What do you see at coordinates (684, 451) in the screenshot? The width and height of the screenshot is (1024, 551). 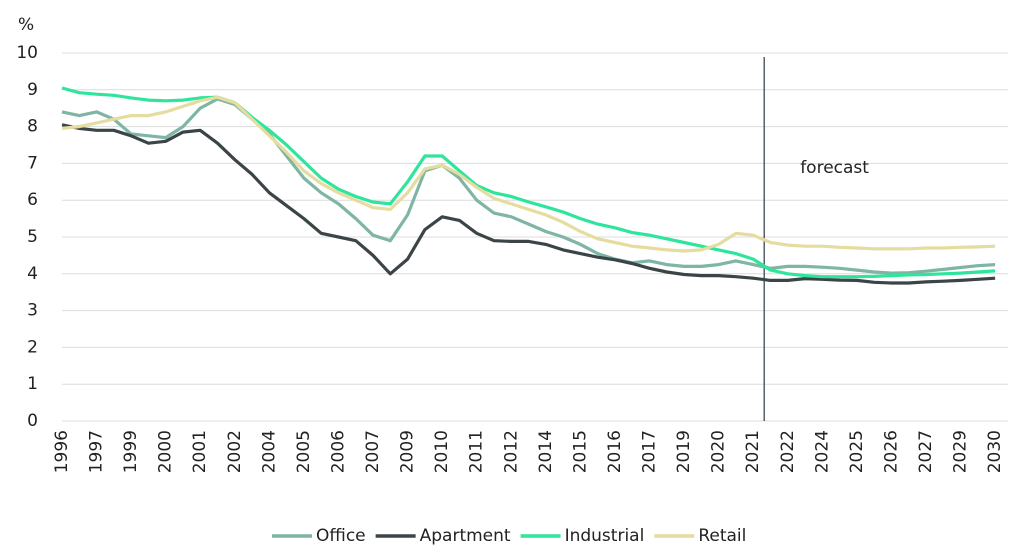 I see `x-tick-label: 2019` at bounding box center [684, 451].